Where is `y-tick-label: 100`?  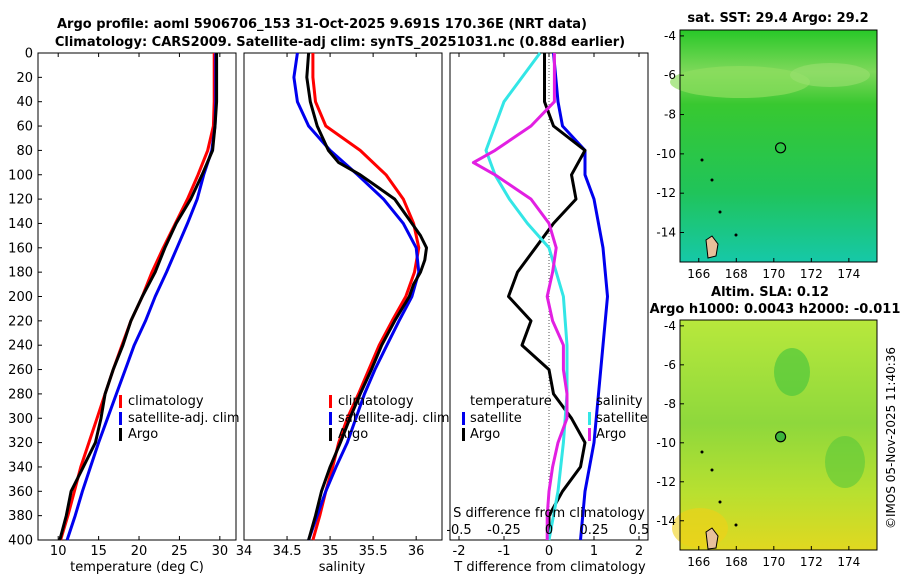
y-tick-label: 100 is located at coordinates (20, 175).